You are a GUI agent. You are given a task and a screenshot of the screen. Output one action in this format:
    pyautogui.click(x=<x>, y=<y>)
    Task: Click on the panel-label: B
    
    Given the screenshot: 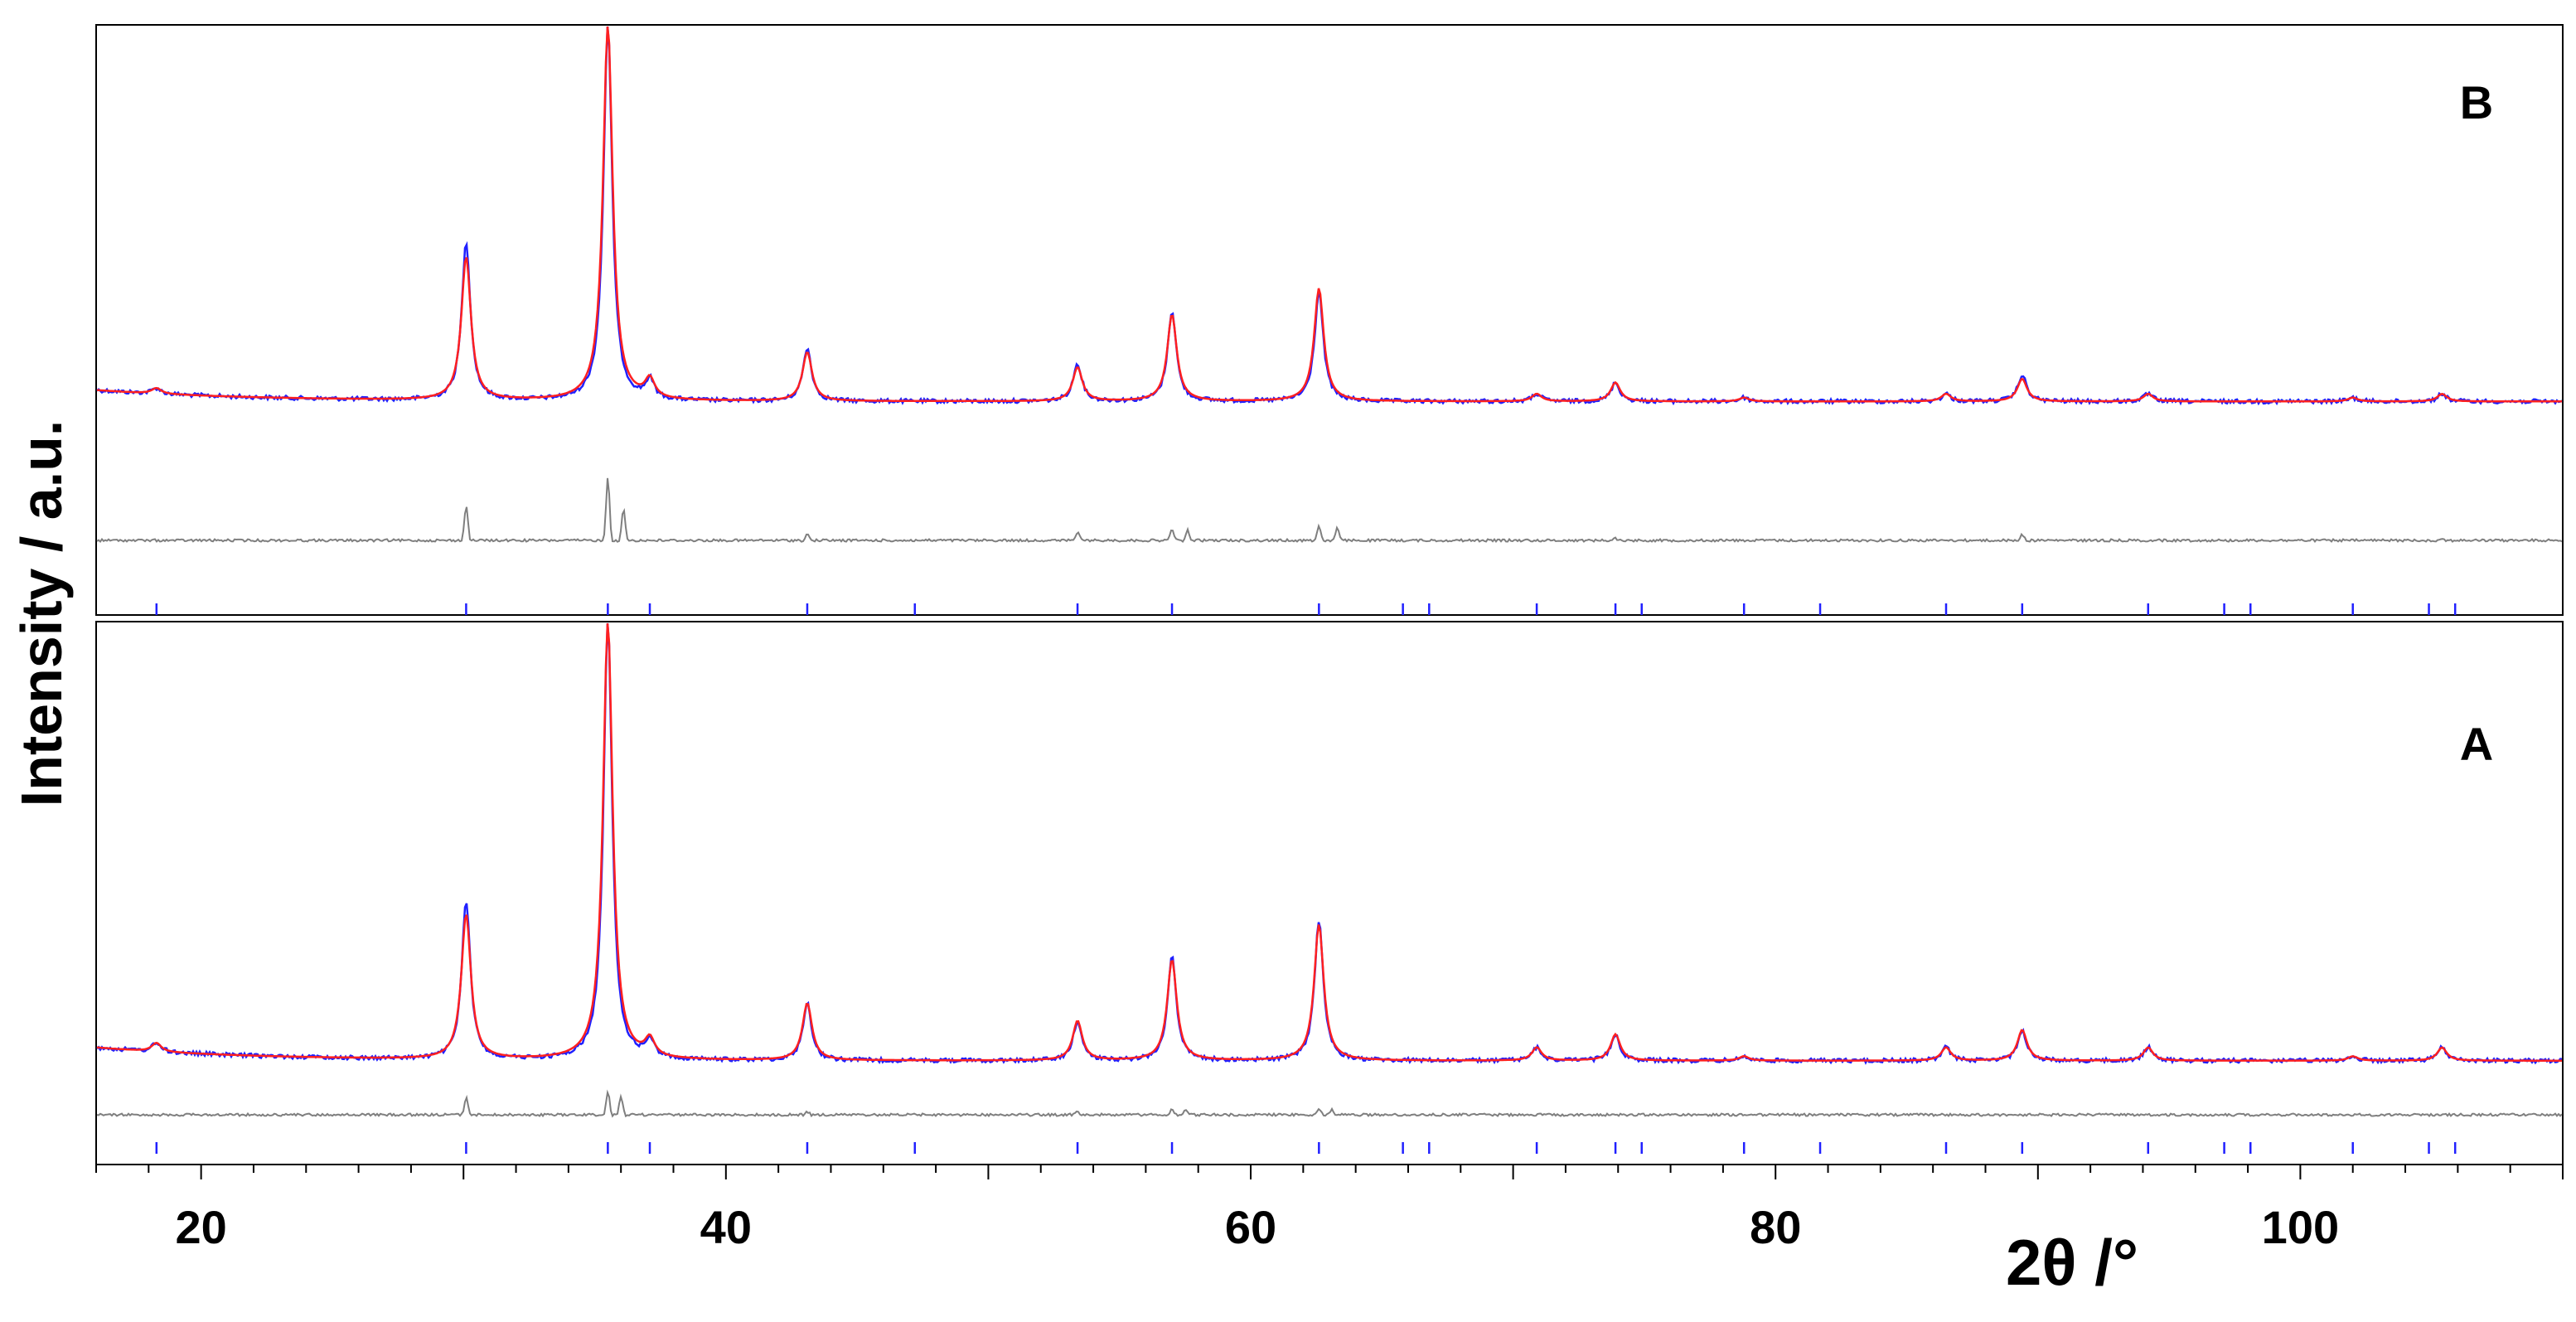 What is the action you would take?
    pyautogui.click(x=2476, y=102)
    